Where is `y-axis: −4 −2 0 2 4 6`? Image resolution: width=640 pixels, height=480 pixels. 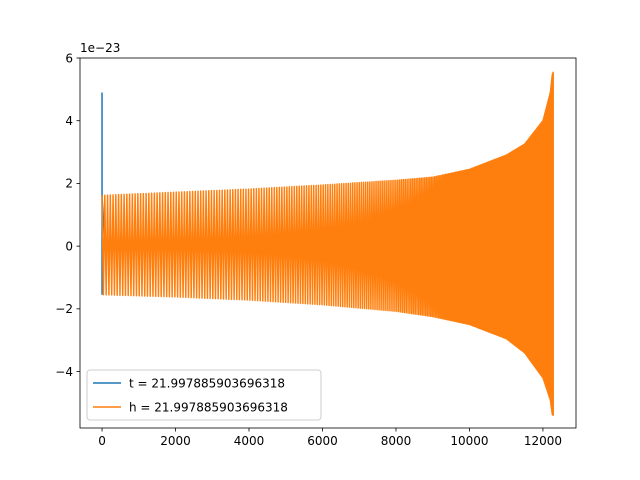
y-axis: −4 −2 0 2 4 6 is located at coordinates (67, 215).